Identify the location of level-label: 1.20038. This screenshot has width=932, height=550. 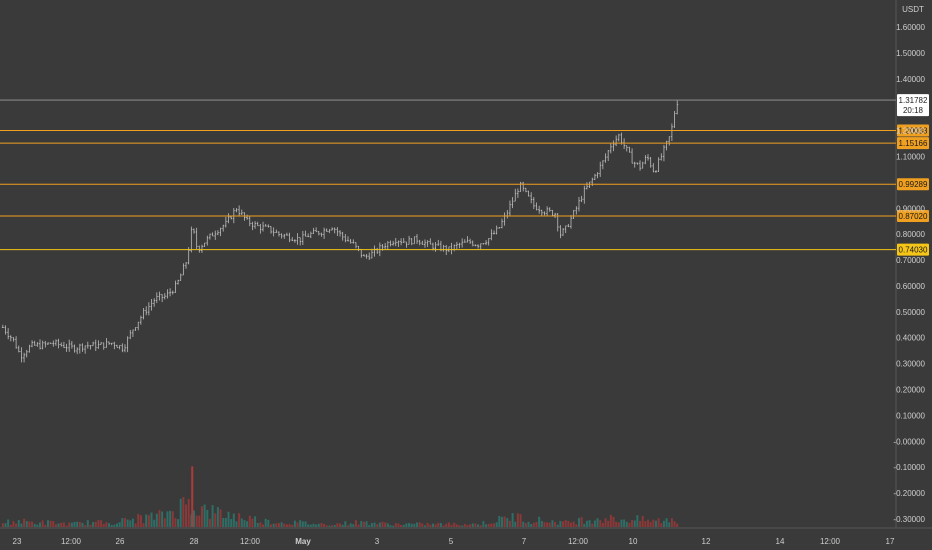
(913, 130).